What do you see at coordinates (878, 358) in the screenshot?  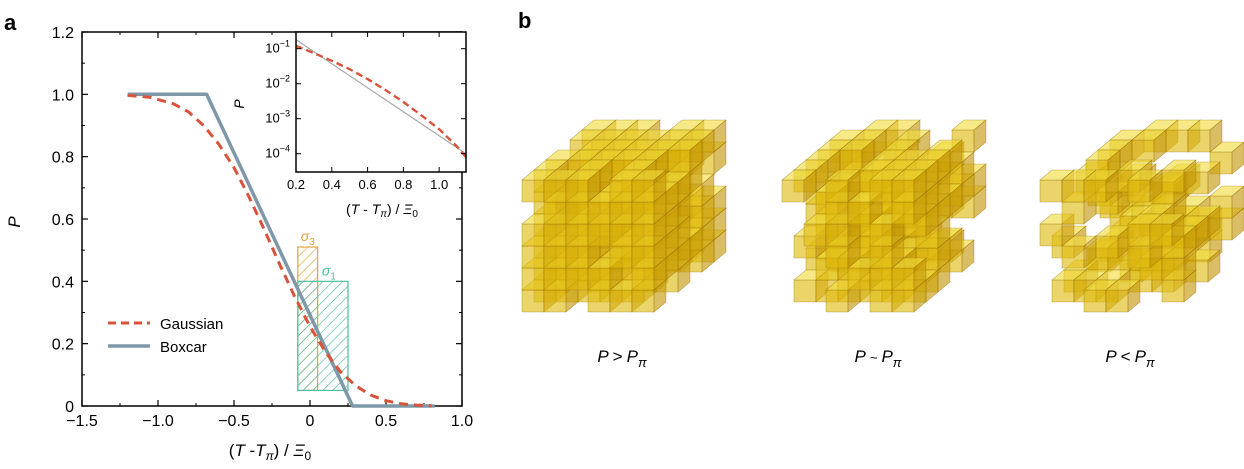 I see `caption-critical: P ~ Pπ` at bounding box center [878, 358].